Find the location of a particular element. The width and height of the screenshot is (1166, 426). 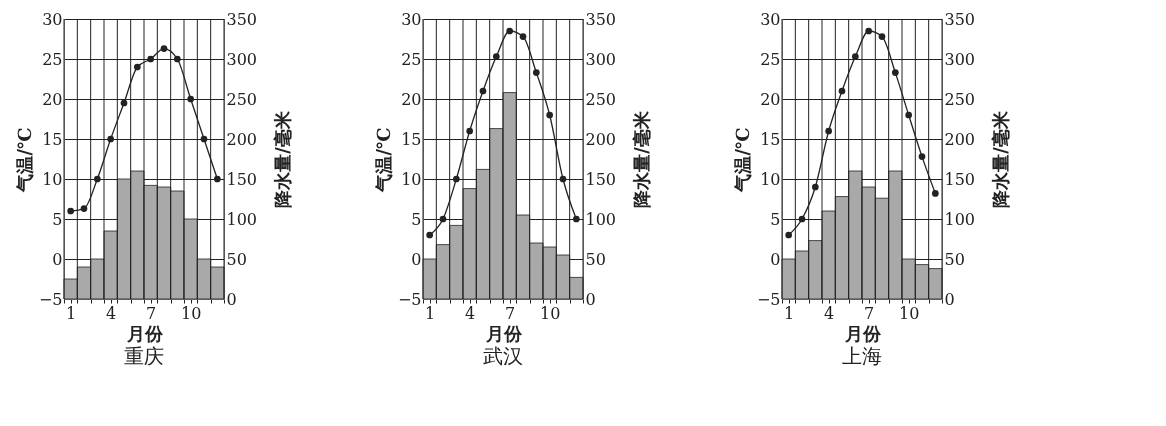

text: 上海 is located at coordinates (862, 356).